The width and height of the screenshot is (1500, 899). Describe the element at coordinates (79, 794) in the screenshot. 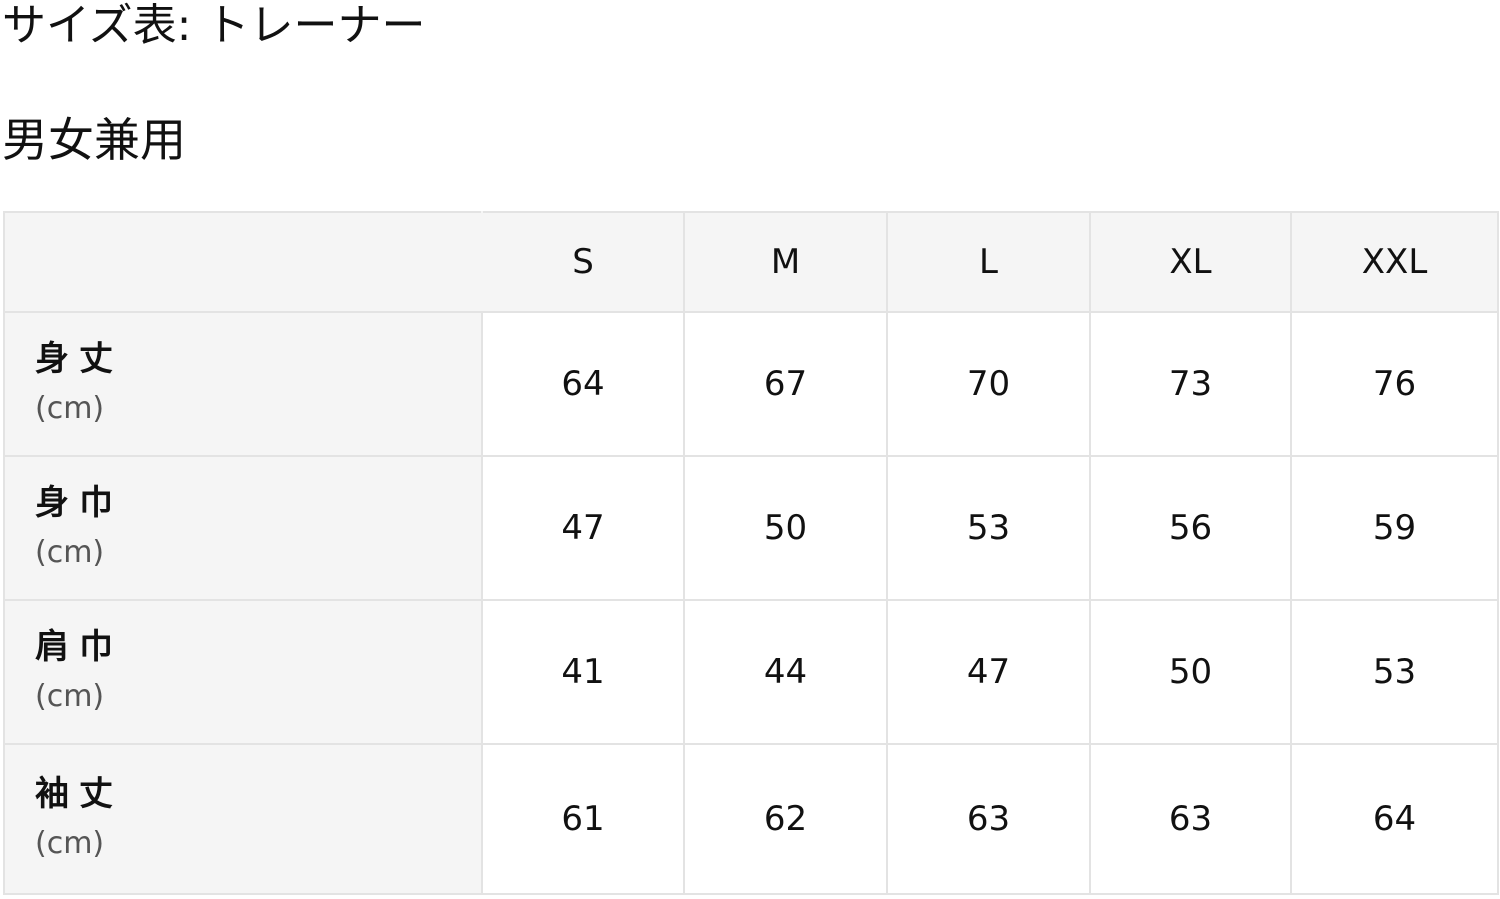

I see `row-label: 袖丈` at that location.